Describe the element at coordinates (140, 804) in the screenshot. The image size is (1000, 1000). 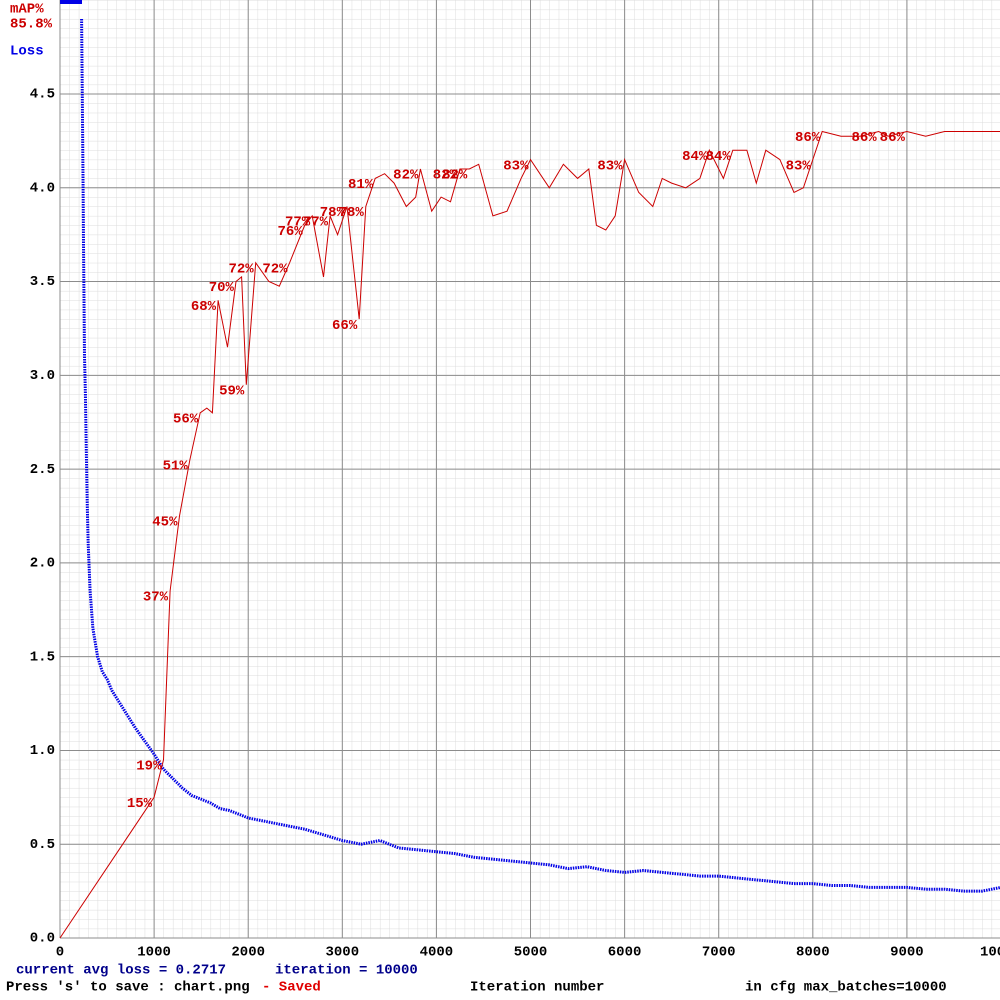
I see `value-label: 15%` at that location.